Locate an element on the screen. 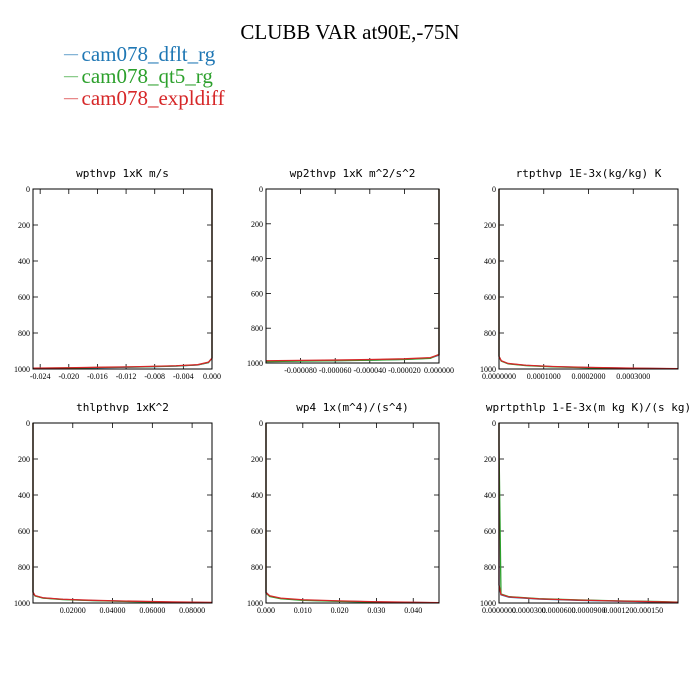 The width and height of the screenshot is (700, 700). x-tick-label: 0.000150 is located at coordinates (648, 610).